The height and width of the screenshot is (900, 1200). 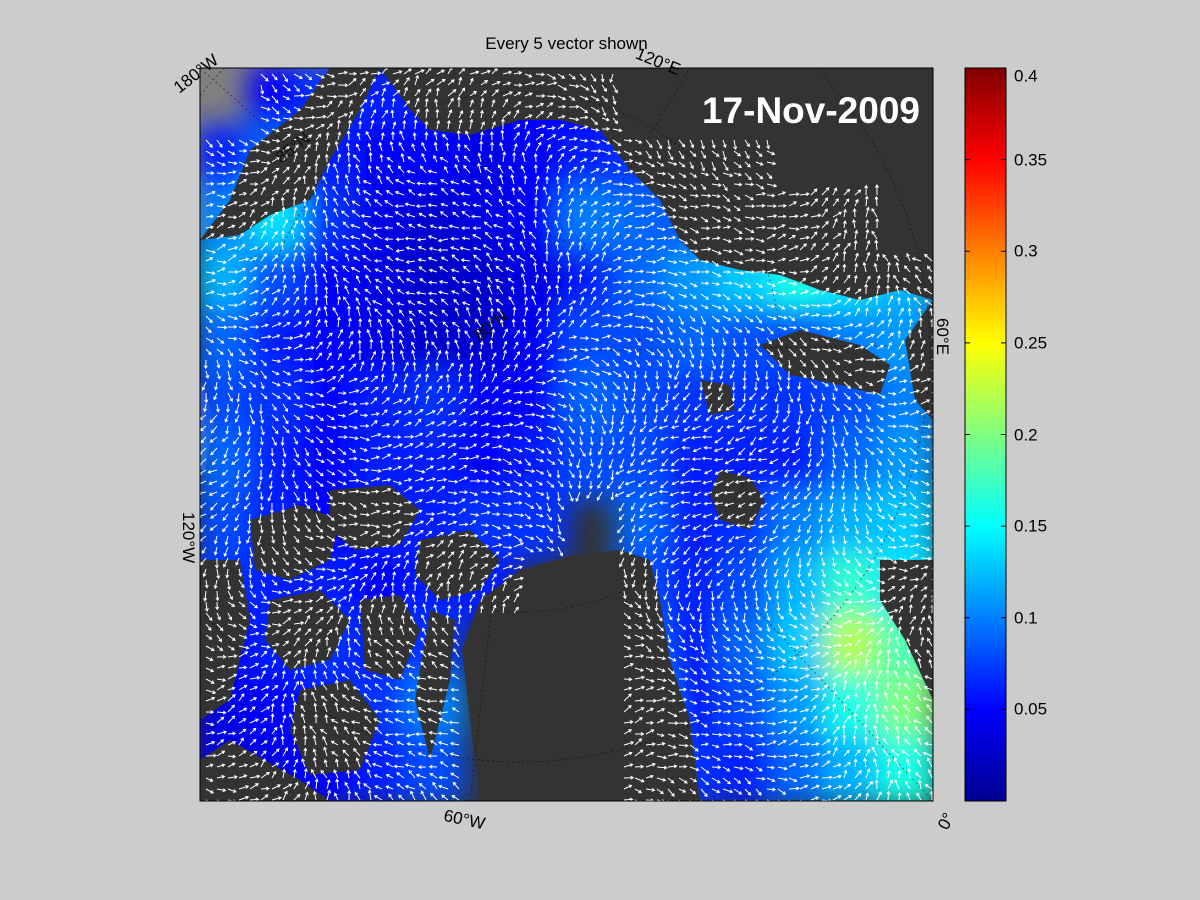 What do you see at coordinates (540, 221) in the screenshot?
I see `field-cell` at bounding box center [540, 221].